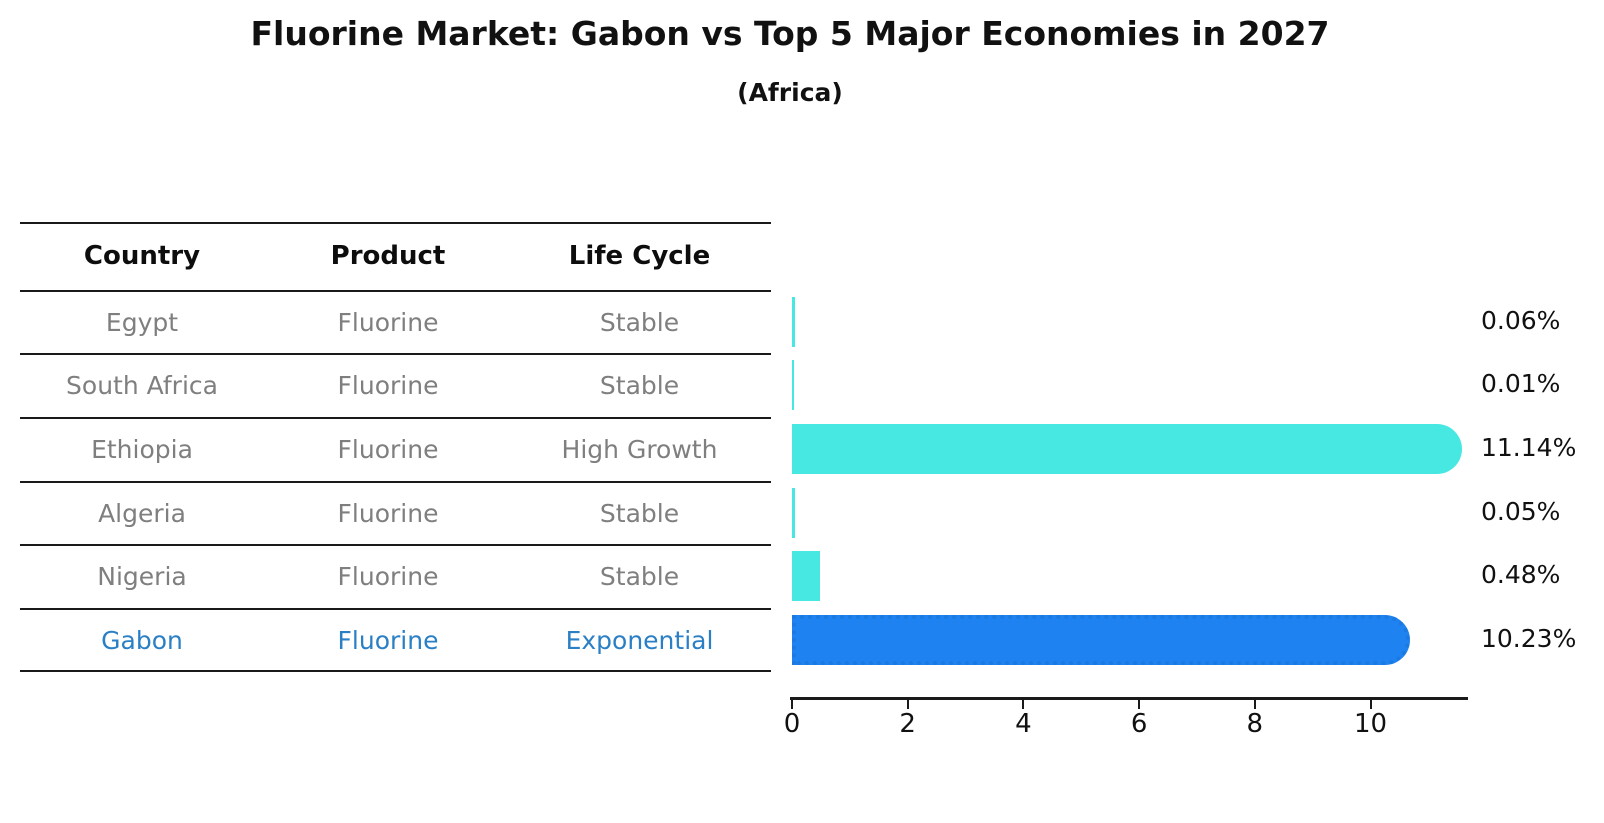 Image resolution: width=1604 pixels, height=823 pixels. Describe the element at coordinates (1521, 511) in the screenshot. I see `value-label-algeria: 0.05%` at that location.